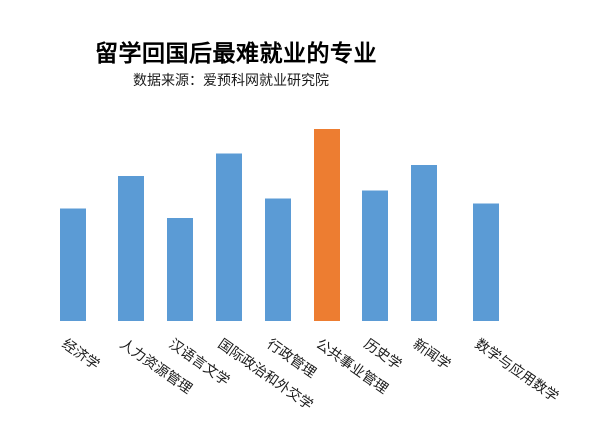 The image size is (595, 443). Describe the element at coordinates (81, 354) in the screenshot. I see `x-tick-label-1: 经济学` at that location.